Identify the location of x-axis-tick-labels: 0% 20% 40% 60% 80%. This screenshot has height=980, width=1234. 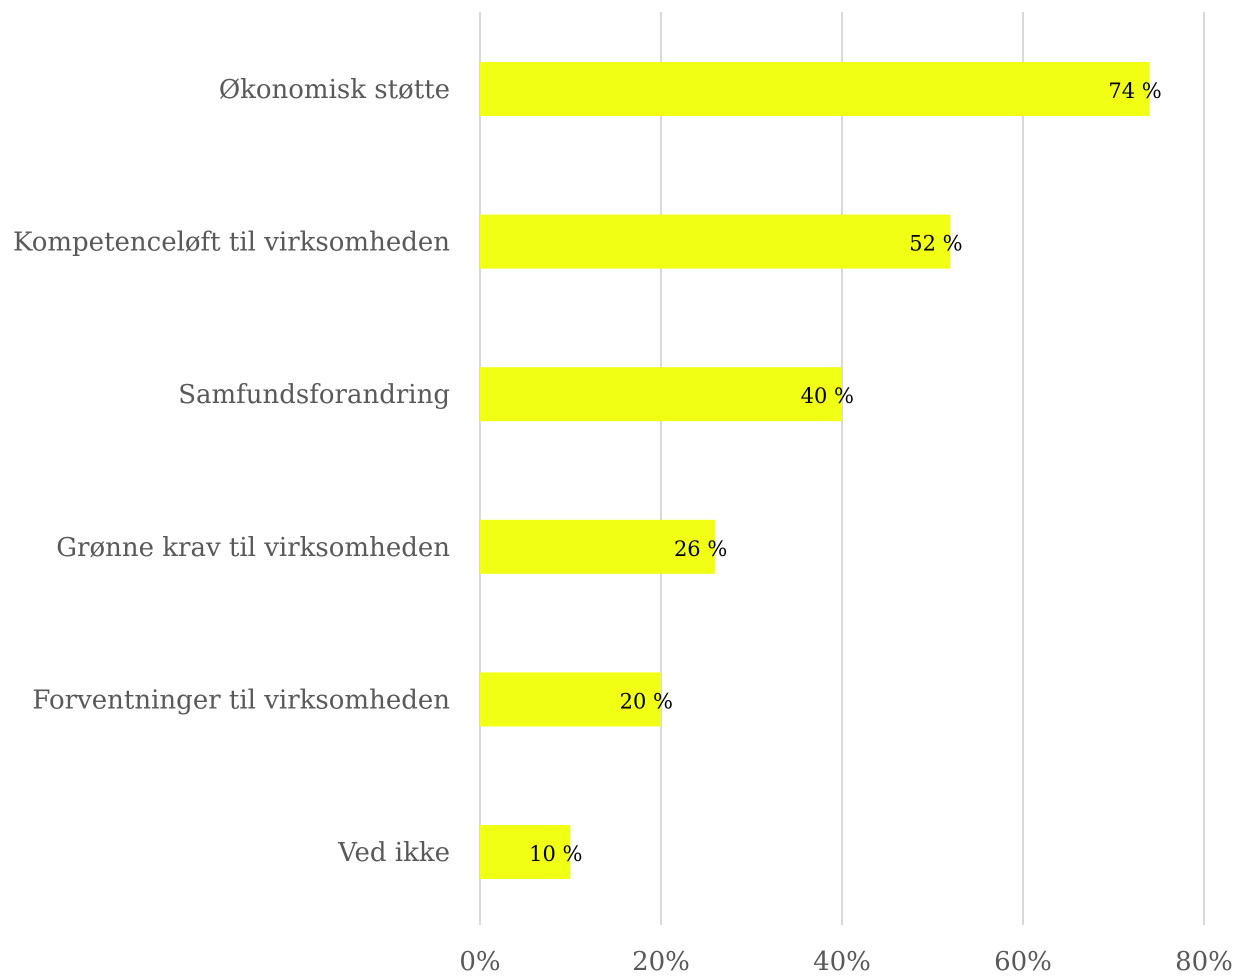
(846, 962).